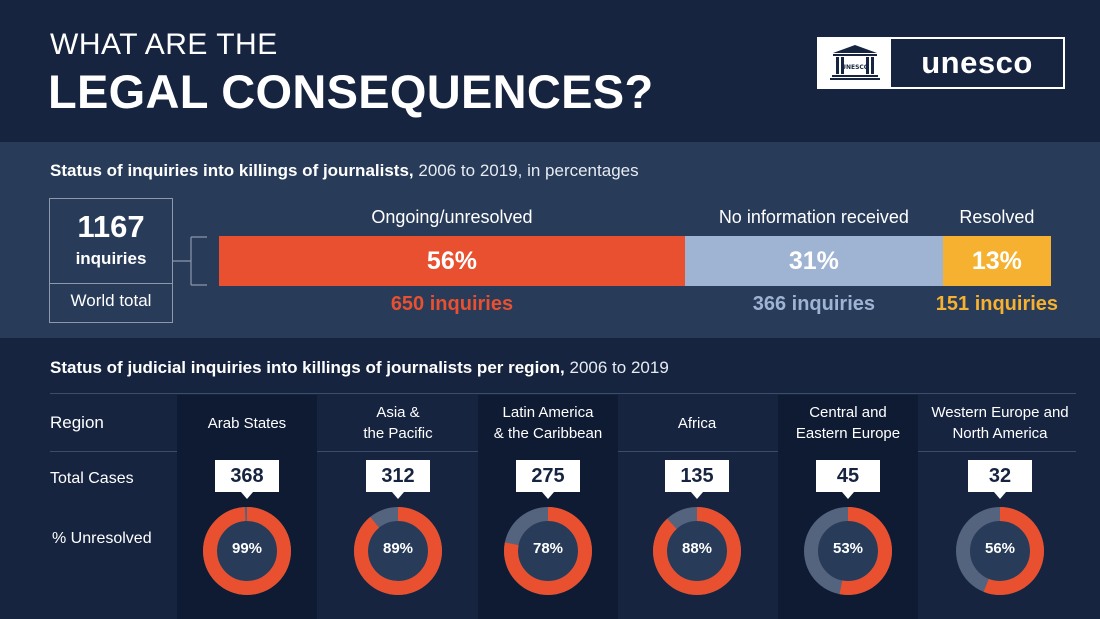  I want to click on region-name-line2: the Pacific, so click(398, 433).